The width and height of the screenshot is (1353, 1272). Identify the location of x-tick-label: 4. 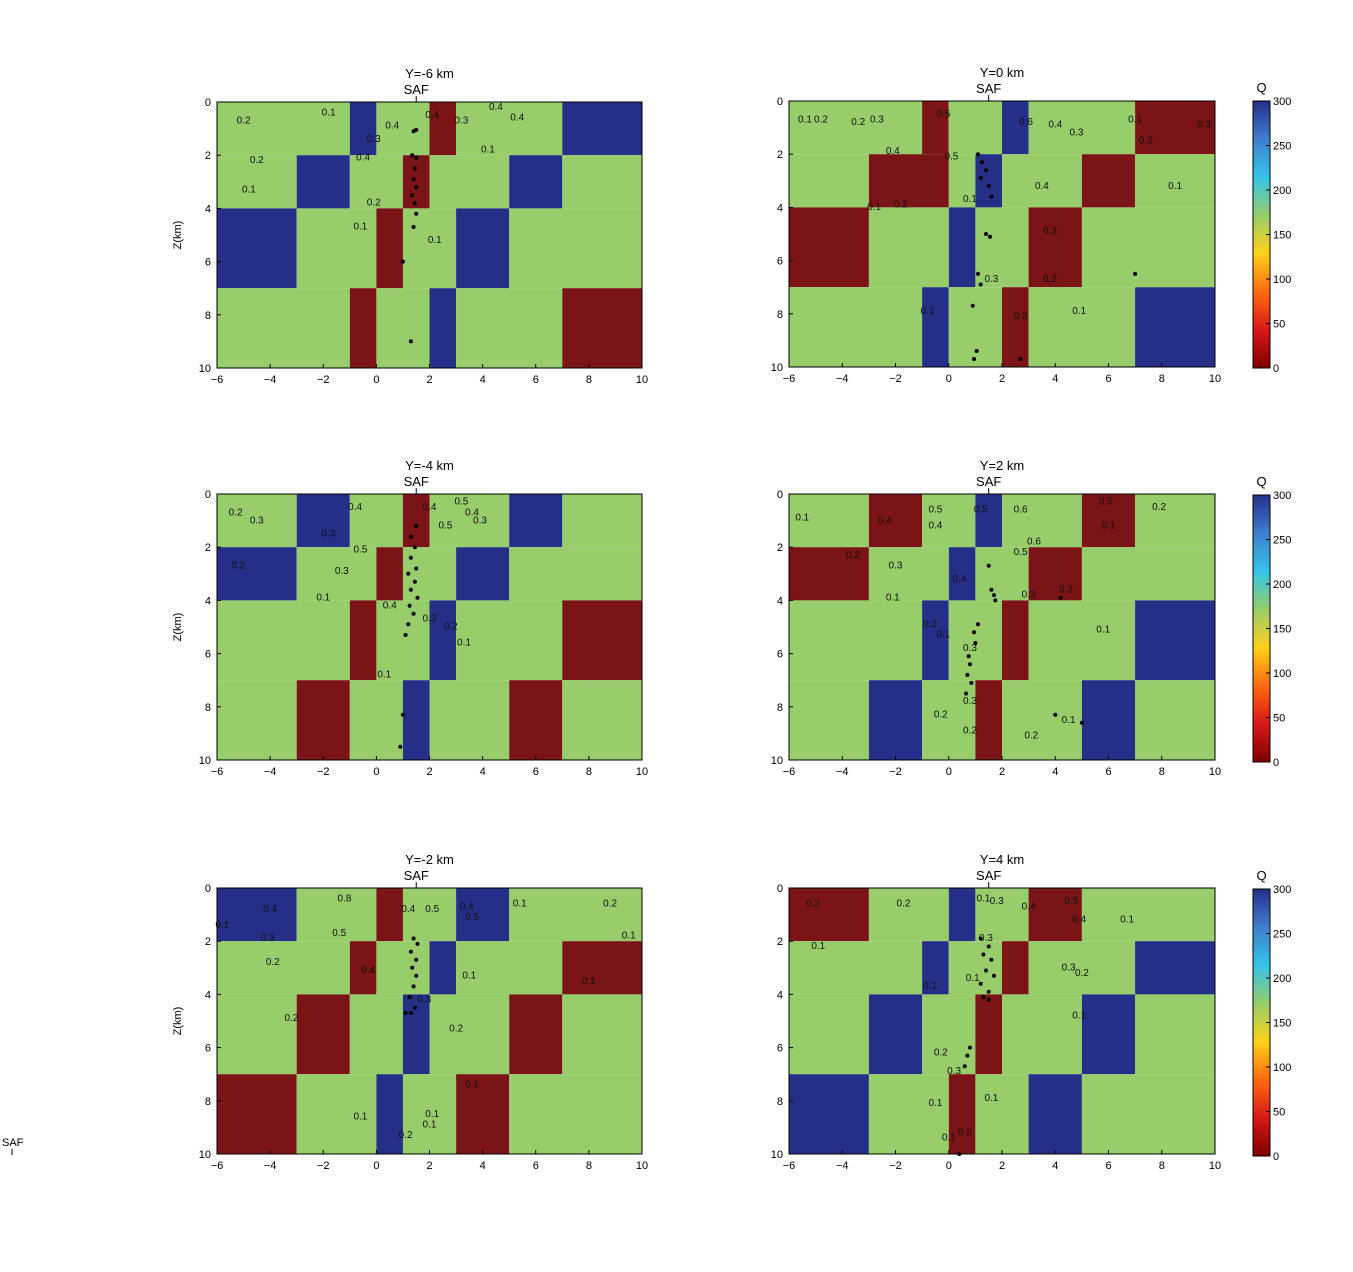
(1055, 772).